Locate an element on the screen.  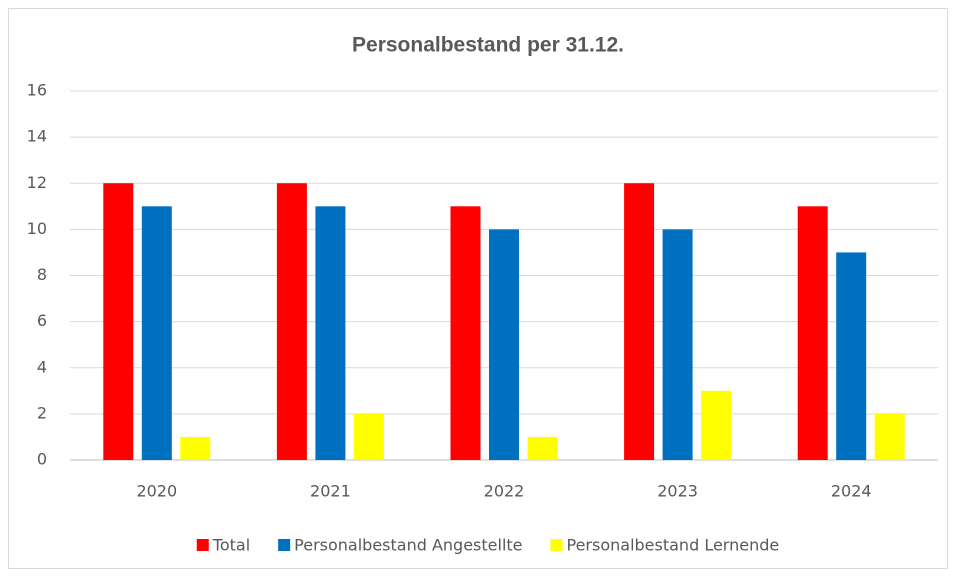
y-tick-label: 10 is located at coordinates (37, 228).